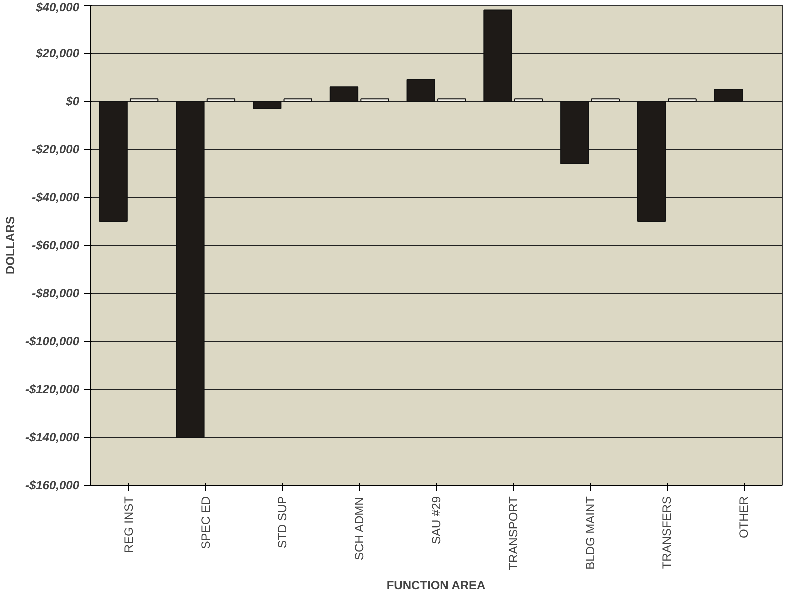  What do you see at coordinates (667, 533) in the screenshot?
I see `x-tick-label: TRANSFERS` at bounding box center [667, 533].